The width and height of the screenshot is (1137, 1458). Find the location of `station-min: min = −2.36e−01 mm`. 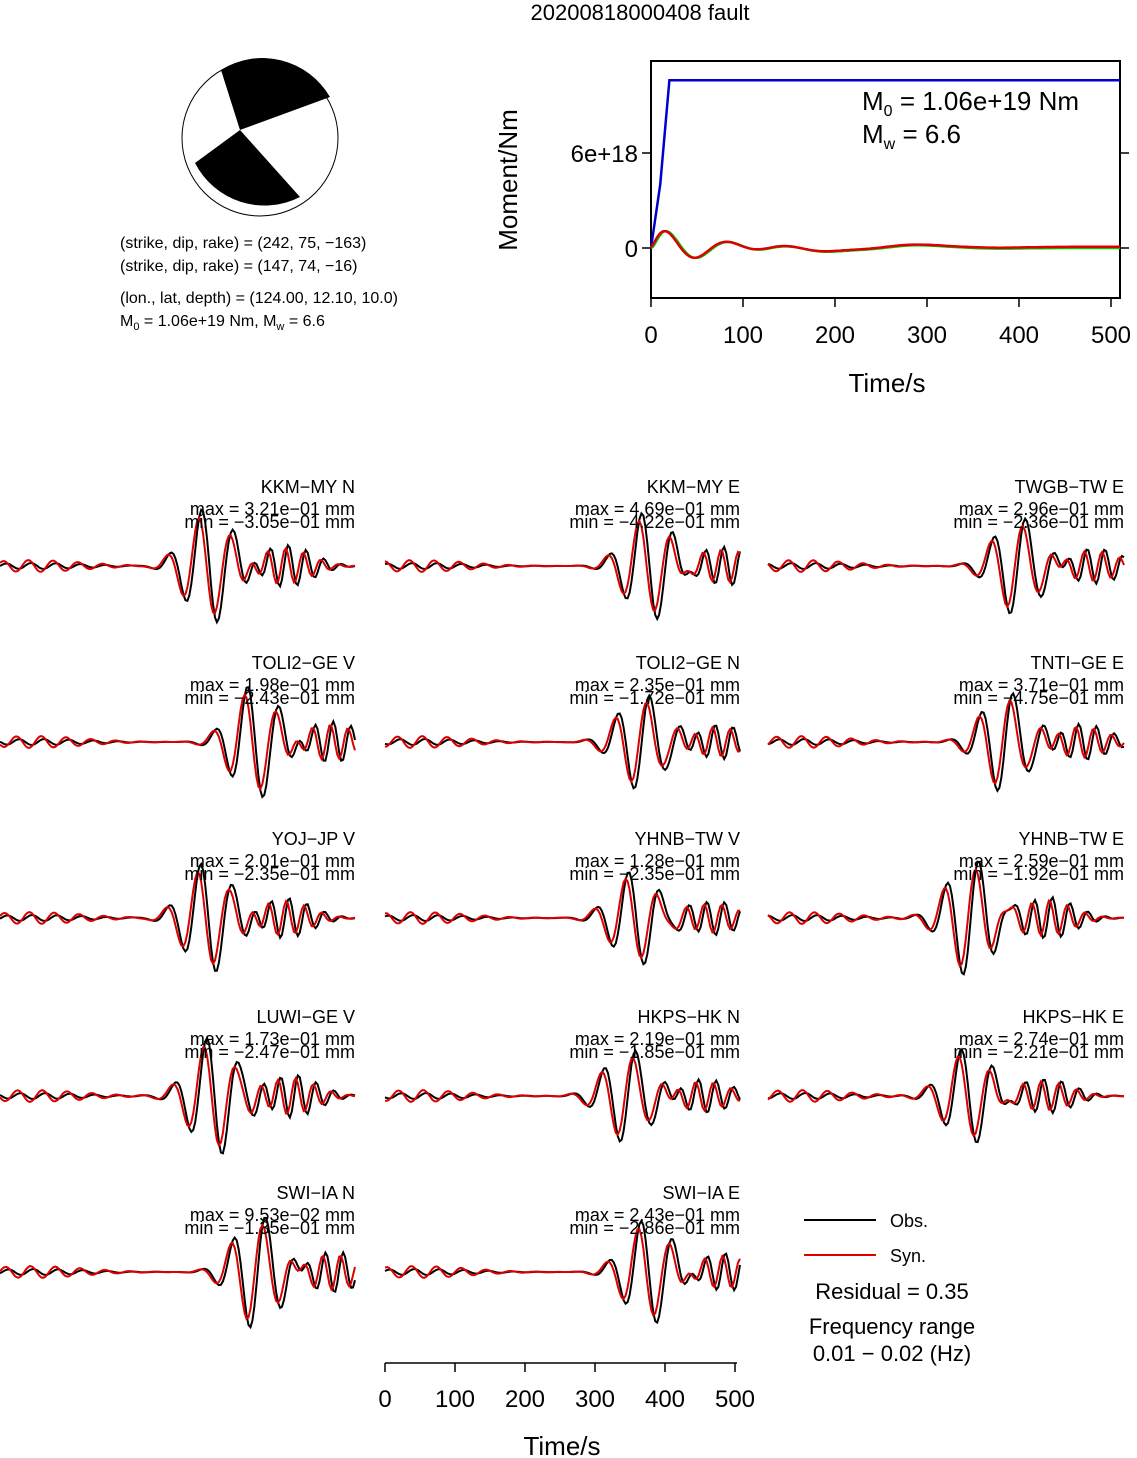

station-min: min = −2.36e−01 mm is located at coordinates (1038, 522).